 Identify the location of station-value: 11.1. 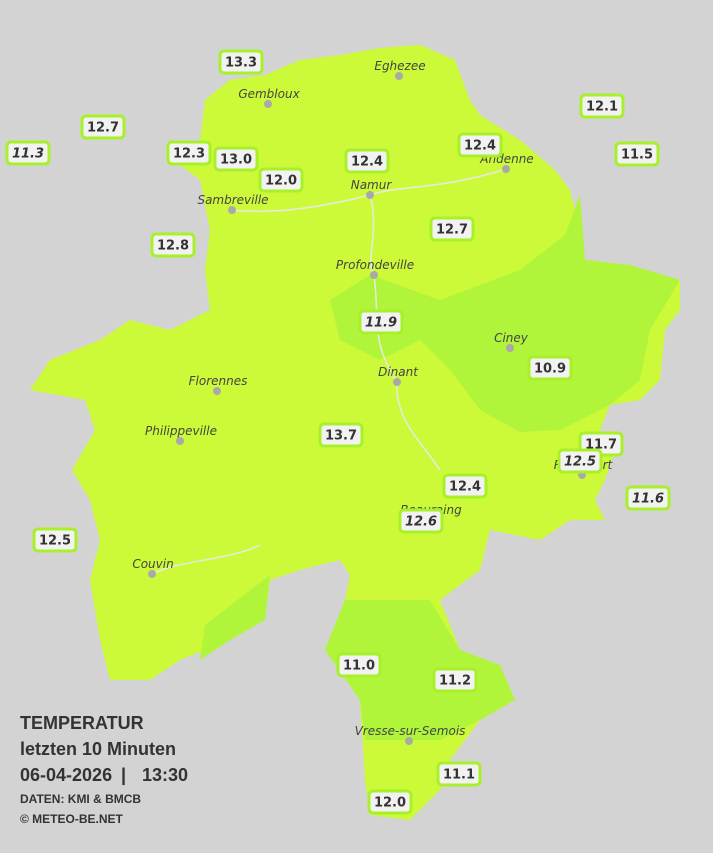
(459, 775).